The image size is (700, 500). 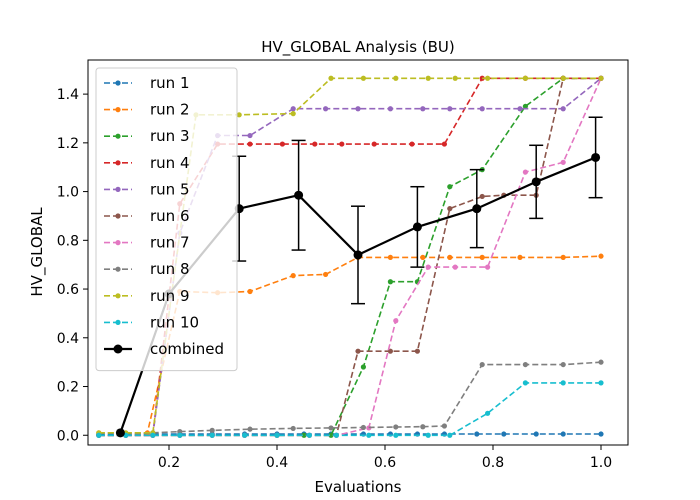 What do you see at coordinates (68, 95) in the screenshot?
I see `y-tick-label: 1.4` at bounding box center [68, 95].